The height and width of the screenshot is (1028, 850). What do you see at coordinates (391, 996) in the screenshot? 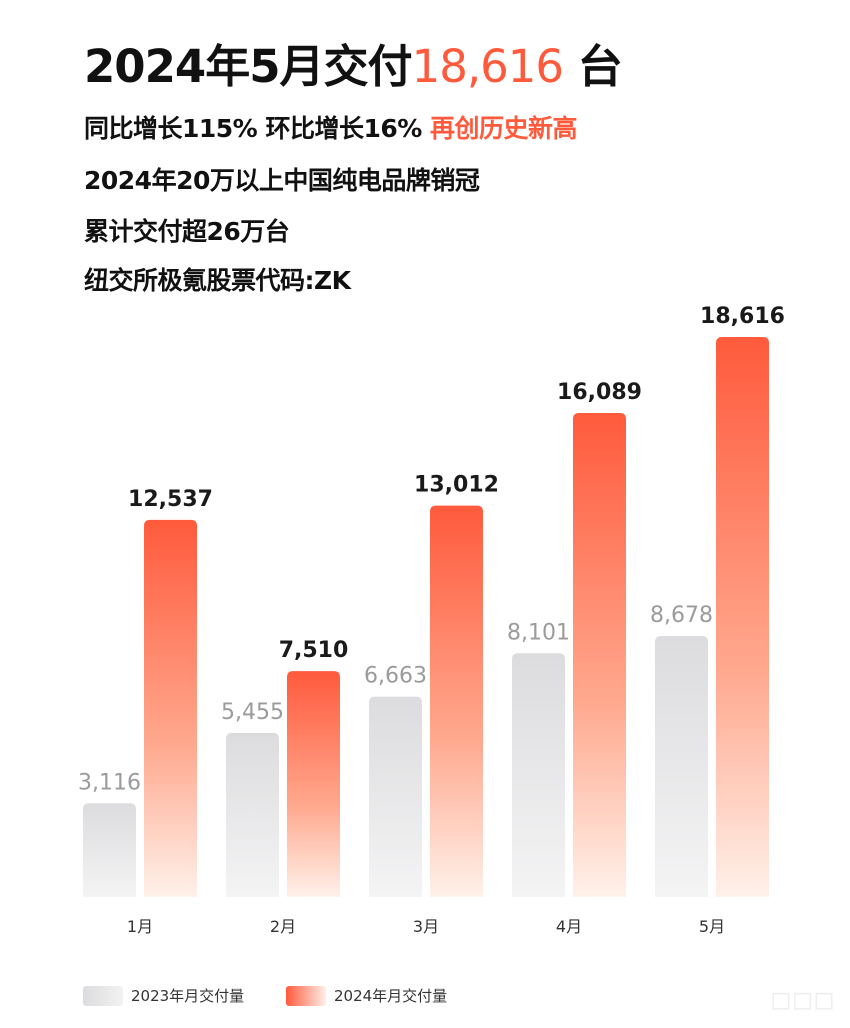
I see `legend-label: 2024年月交付量` at bounding box center [391, 996].